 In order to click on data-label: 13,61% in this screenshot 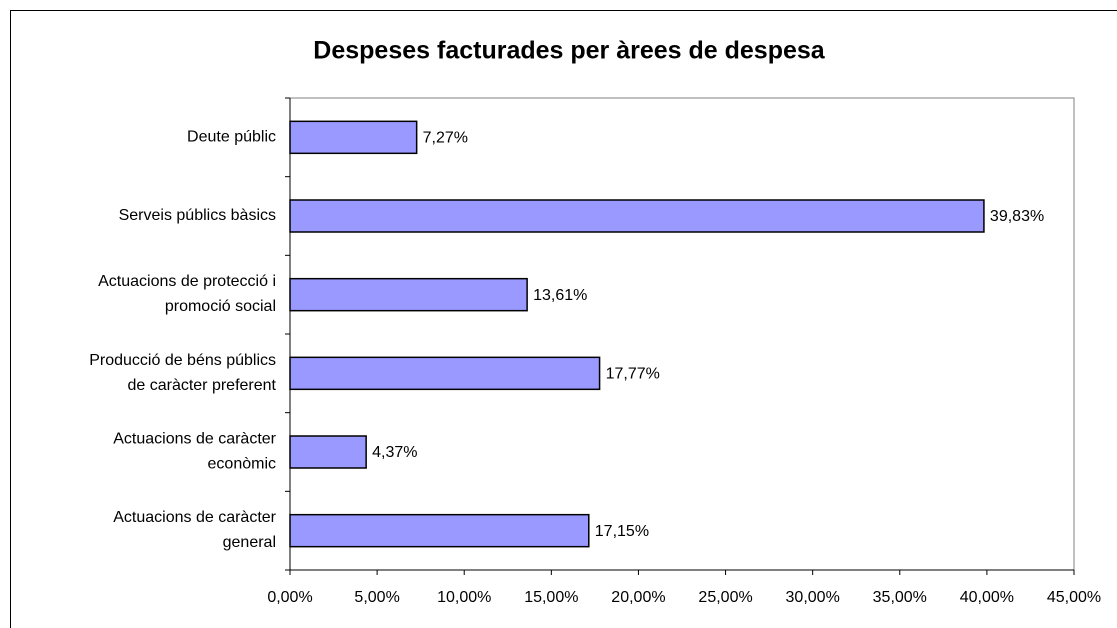, I will do `click(560, 295)`.